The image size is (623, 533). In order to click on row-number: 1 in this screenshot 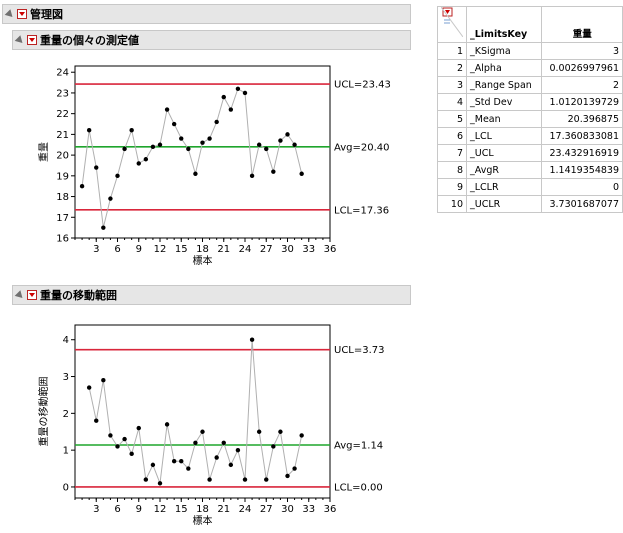, I will do `click(452, 51)`.